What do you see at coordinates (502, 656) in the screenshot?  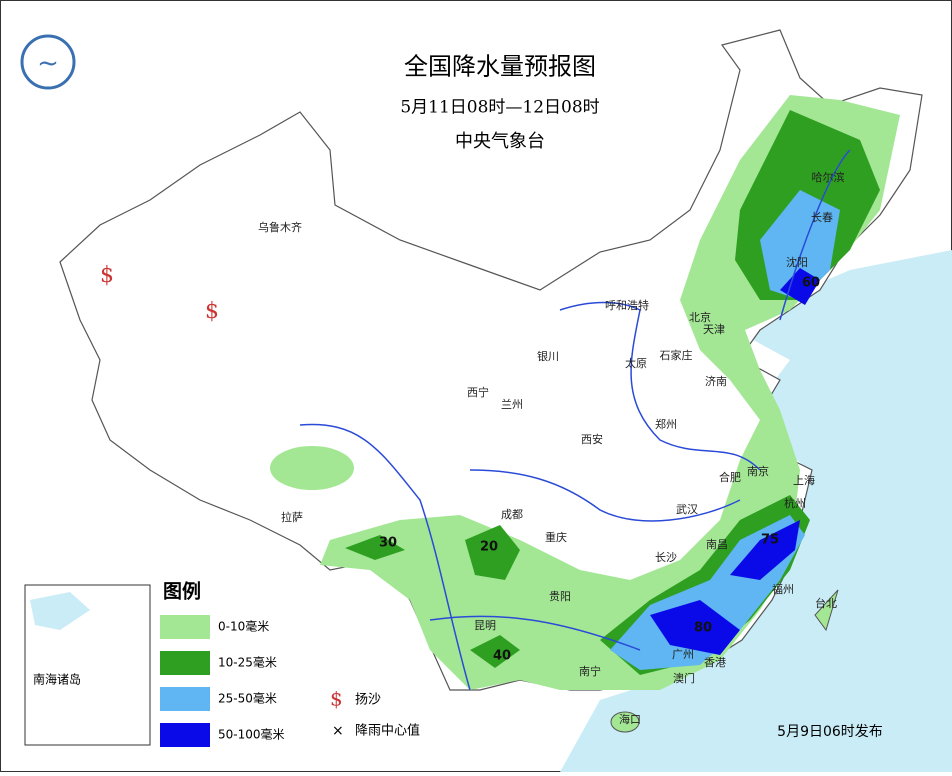 I see `rain-center-value: 40` at bounding box center [502, 656].